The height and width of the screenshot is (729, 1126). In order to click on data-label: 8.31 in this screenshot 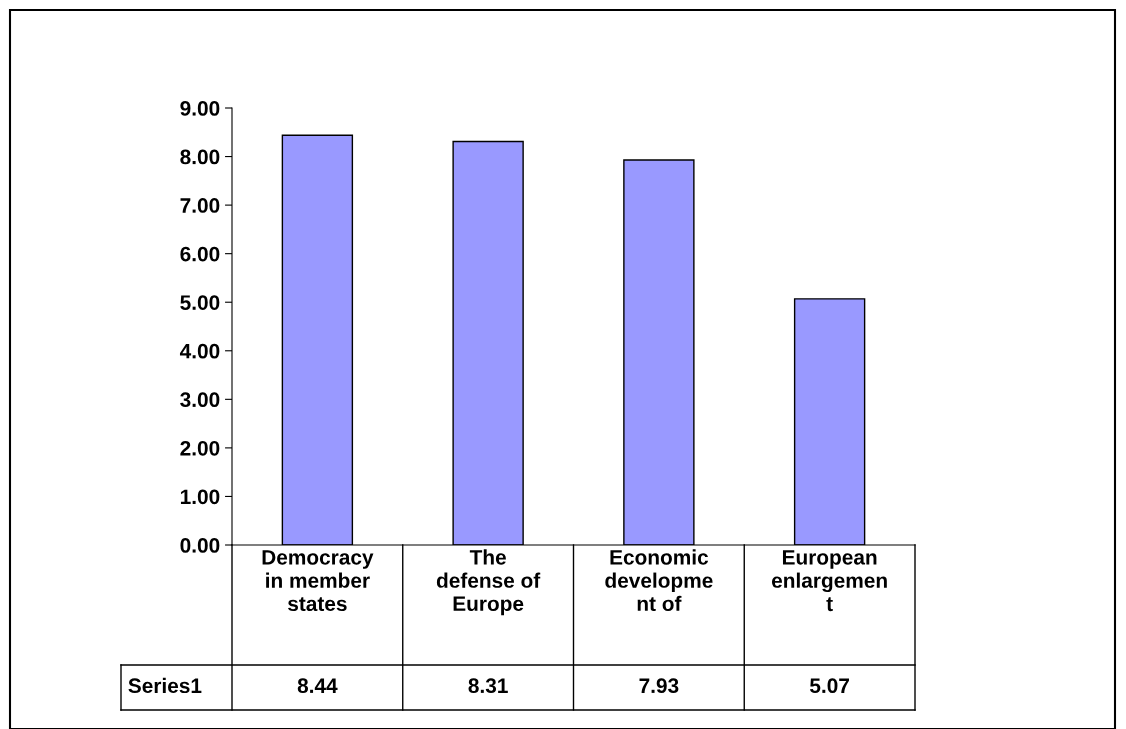, I will do `click(488, 686)`.